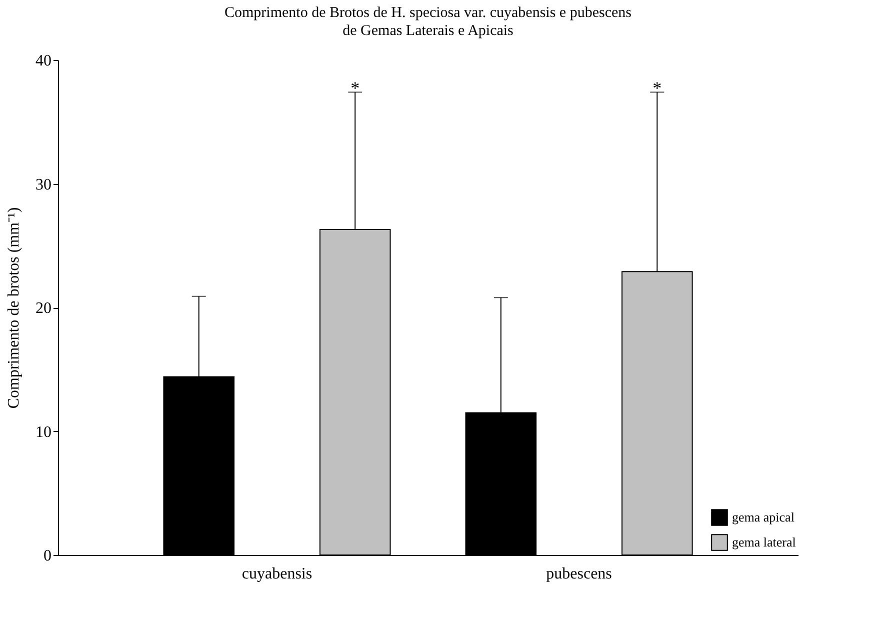 The image size is (873, 628). Describe the element at coordinates (48, 556) in the screenshot. I see `y-tick-label: 0` at that location.